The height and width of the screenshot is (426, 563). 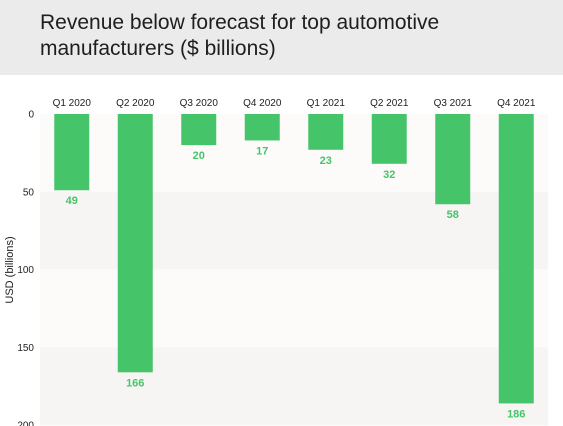 What do you see at coordinates (199, 103) in the screenshot?
I see `x-tick-label: Q3 2020` at bounding box center [199, 103].